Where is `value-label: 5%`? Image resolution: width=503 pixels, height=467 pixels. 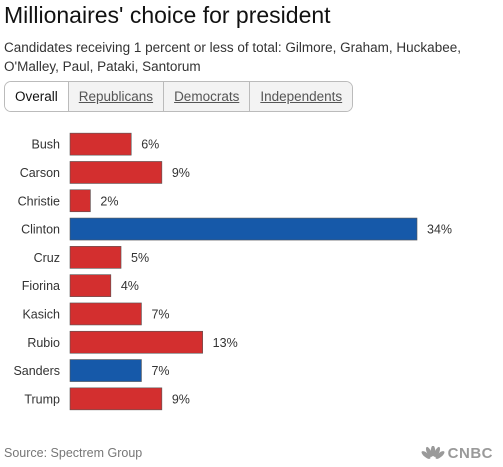 value-label: 5% is located at coordinates (140, 258).